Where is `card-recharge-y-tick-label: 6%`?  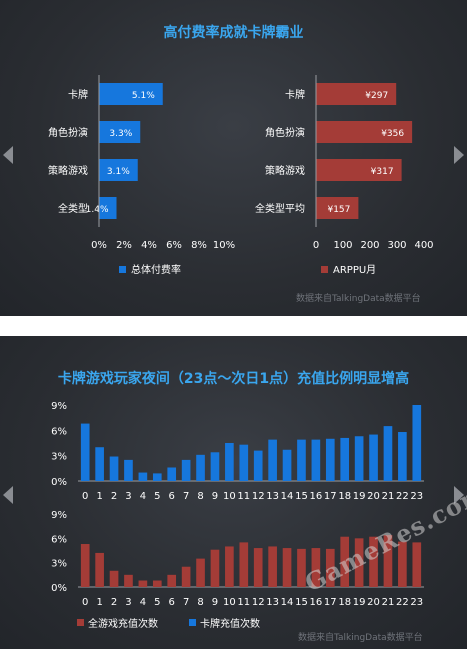
card-recharge-y-tick-label: 6% is located at coordinates (59, 431).